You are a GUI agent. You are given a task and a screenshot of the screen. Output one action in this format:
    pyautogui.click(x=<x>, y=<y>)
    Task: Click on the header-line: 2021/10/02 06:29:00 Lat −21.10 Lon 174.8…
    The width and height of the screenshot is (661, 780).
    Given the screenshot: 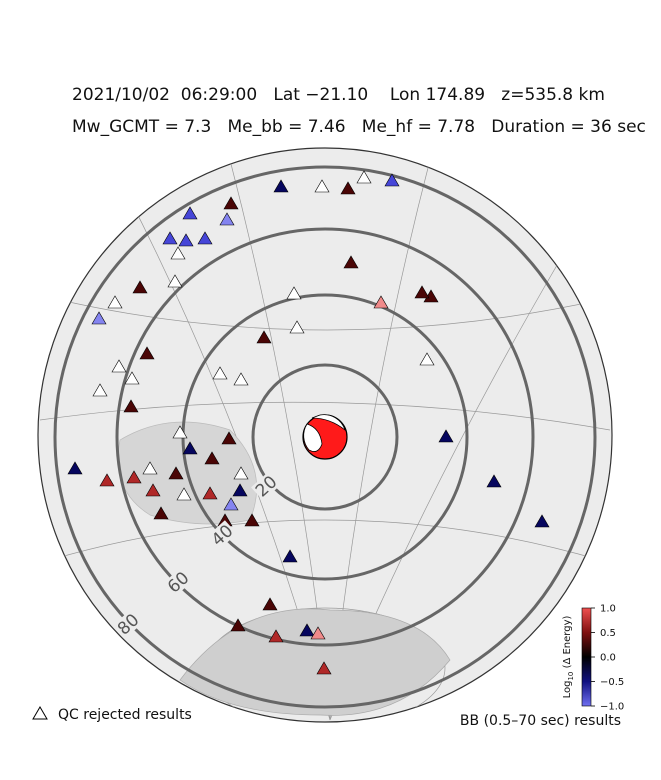 What is the action you would take?
    pyautogui.click(x=338, y=95)
    